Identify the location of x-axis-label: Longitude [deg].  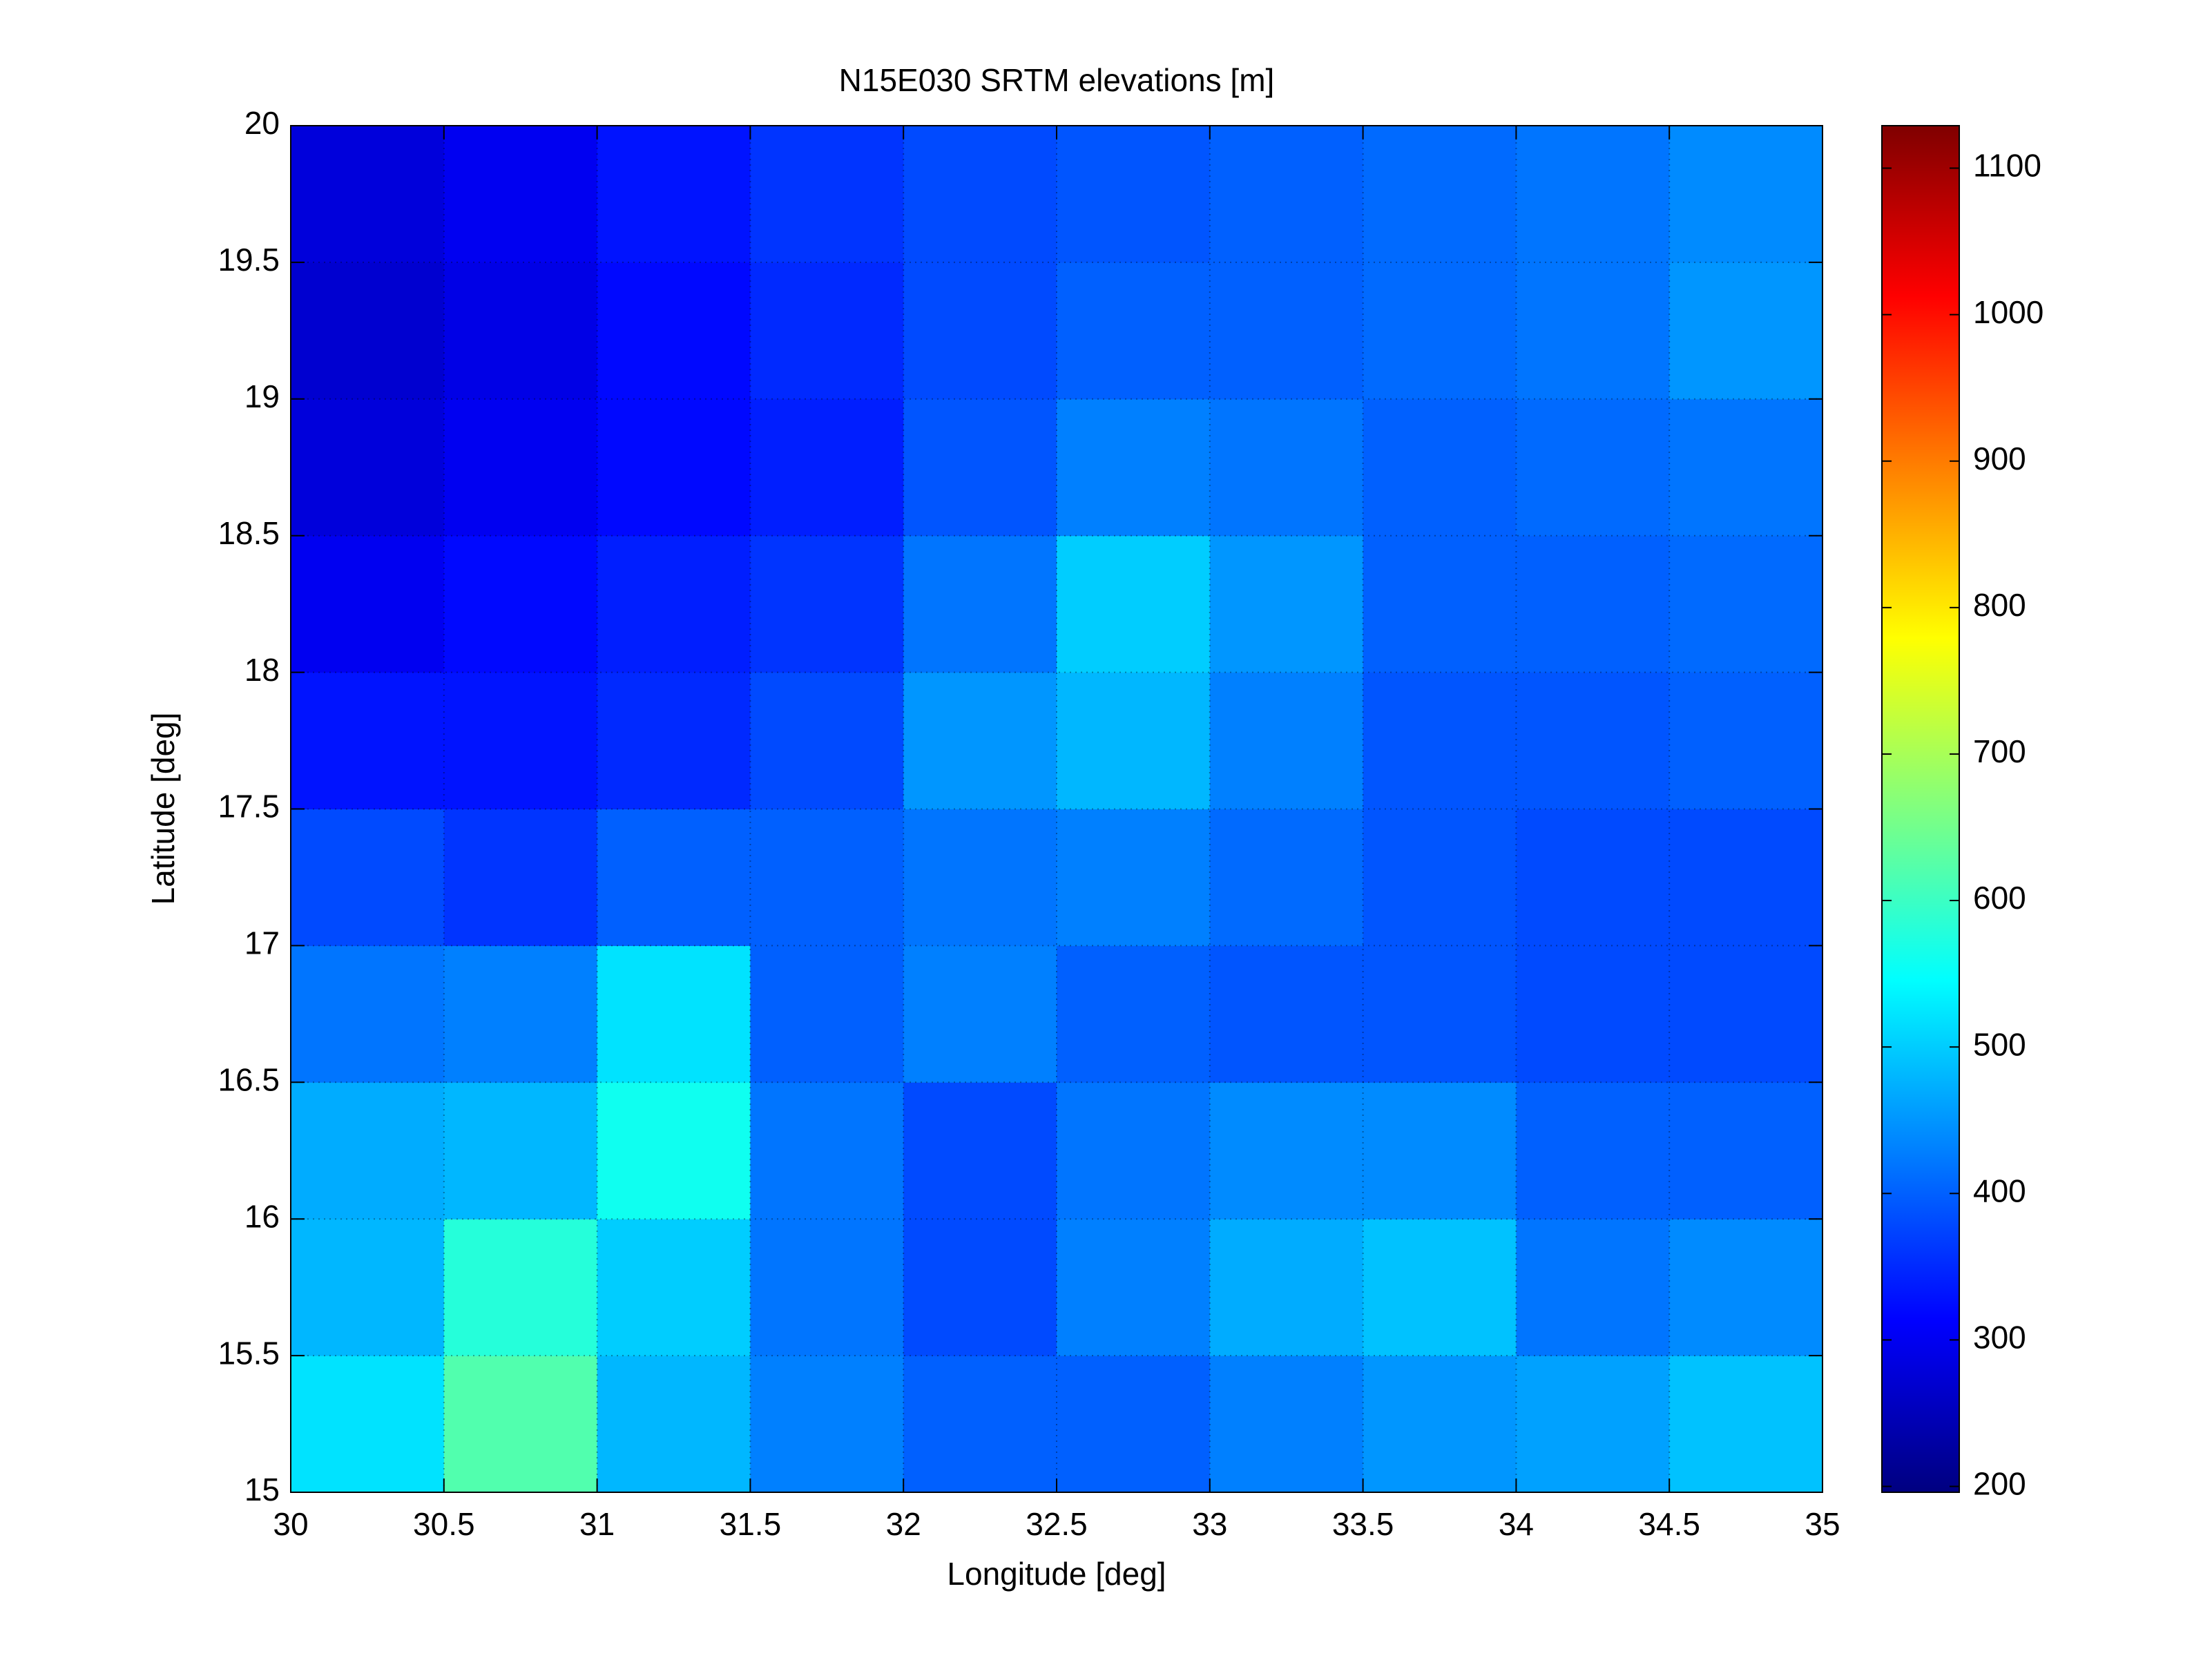
(1056, 1574).